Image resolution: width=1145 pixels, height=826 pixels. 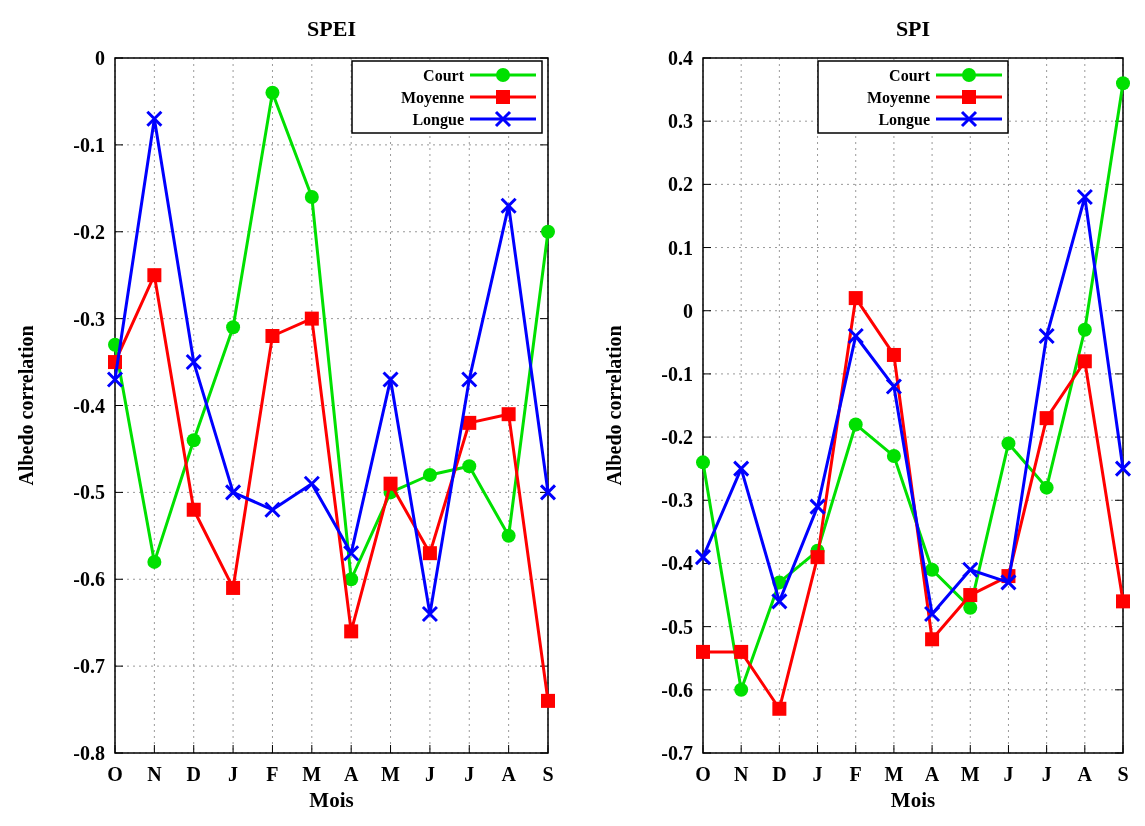 I want to click on y-tick-label: -0.4, so click(x=89, y=405).